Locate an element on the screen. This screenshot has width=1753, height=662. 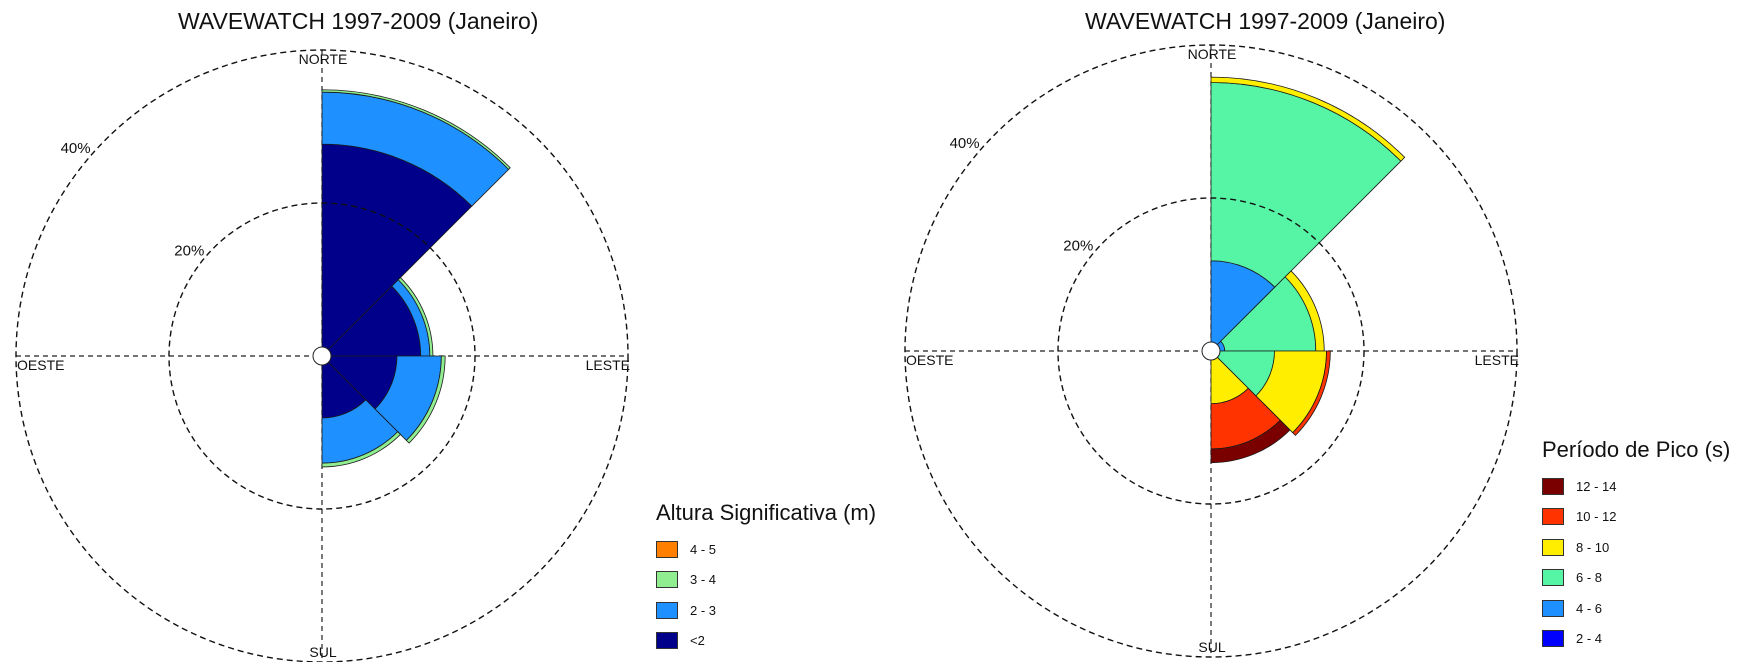
legend-item: 3 - 4 is located at coordinates (766, 580).